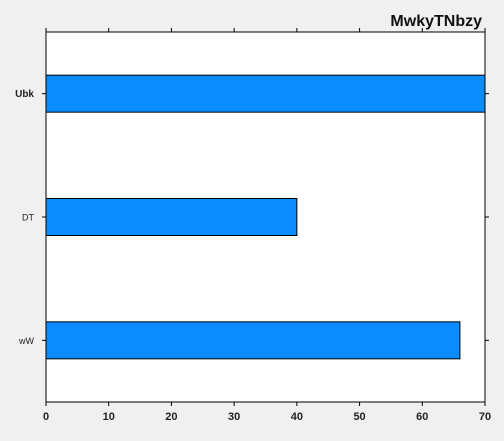  I want to click on x-tick-label: 40, so click(297, 417).